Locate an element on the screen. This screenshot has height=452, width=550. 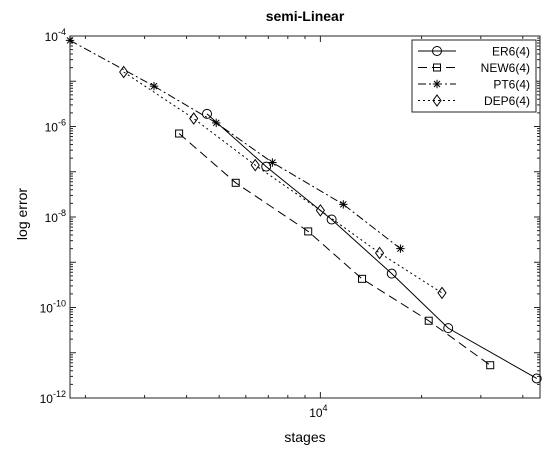
legend-marker-er64 is located at coordinates (437, 51).